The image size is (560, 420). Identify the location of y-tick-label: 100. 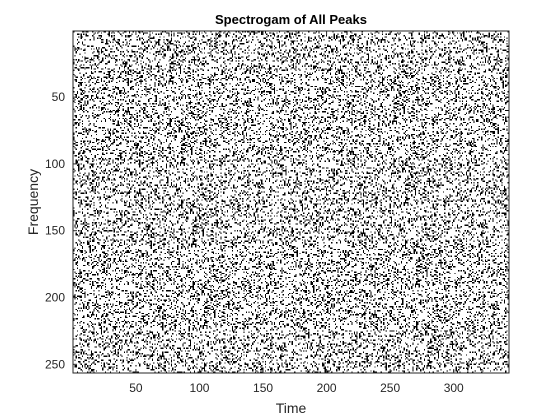
(55, 164).